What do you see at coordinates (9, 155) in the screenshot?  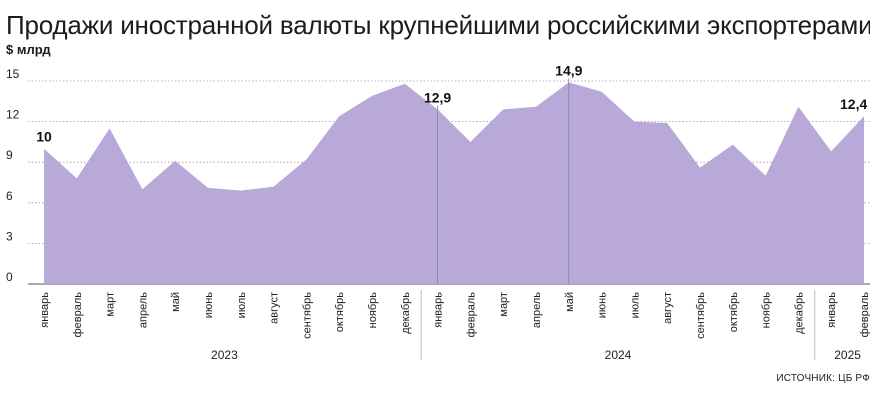 I see `y-tick-label: 9` at bounding box center [9, 155].